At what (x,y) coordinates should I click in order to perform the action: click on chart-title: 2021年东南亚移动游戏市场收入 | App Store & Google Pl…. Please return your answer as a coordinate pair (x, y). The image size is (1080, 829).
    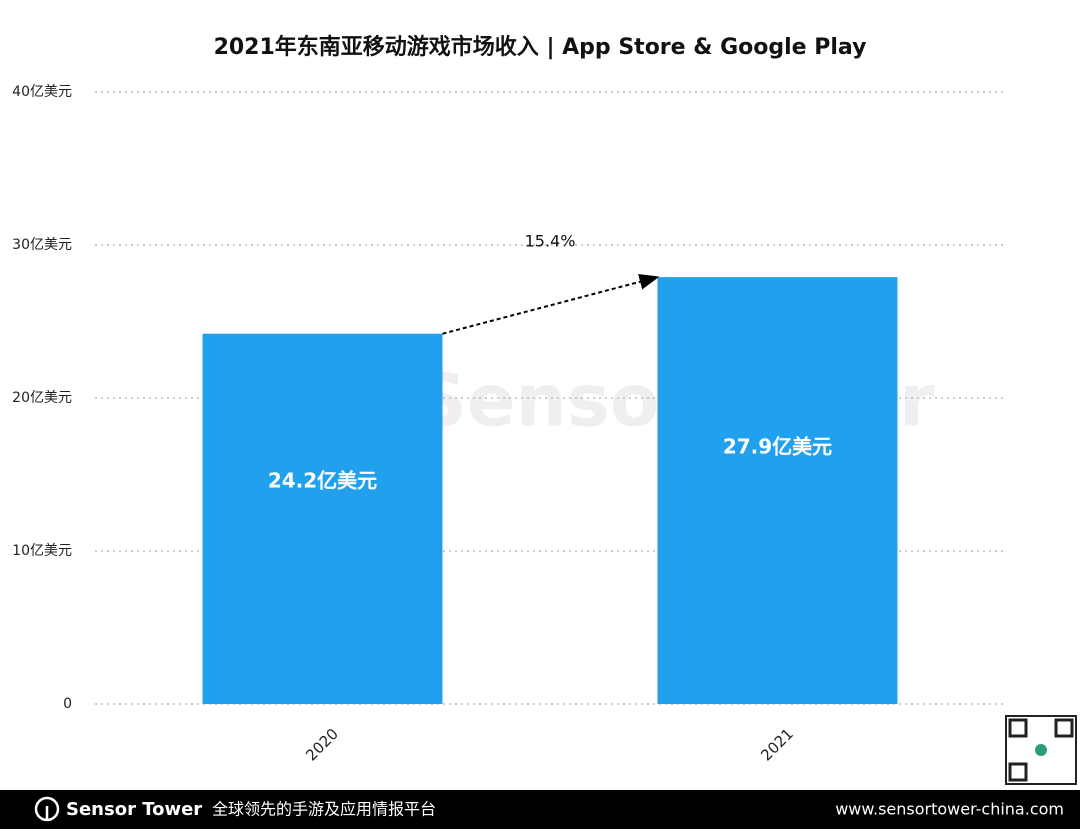
    Looking at the image, I should click on (540, 47).